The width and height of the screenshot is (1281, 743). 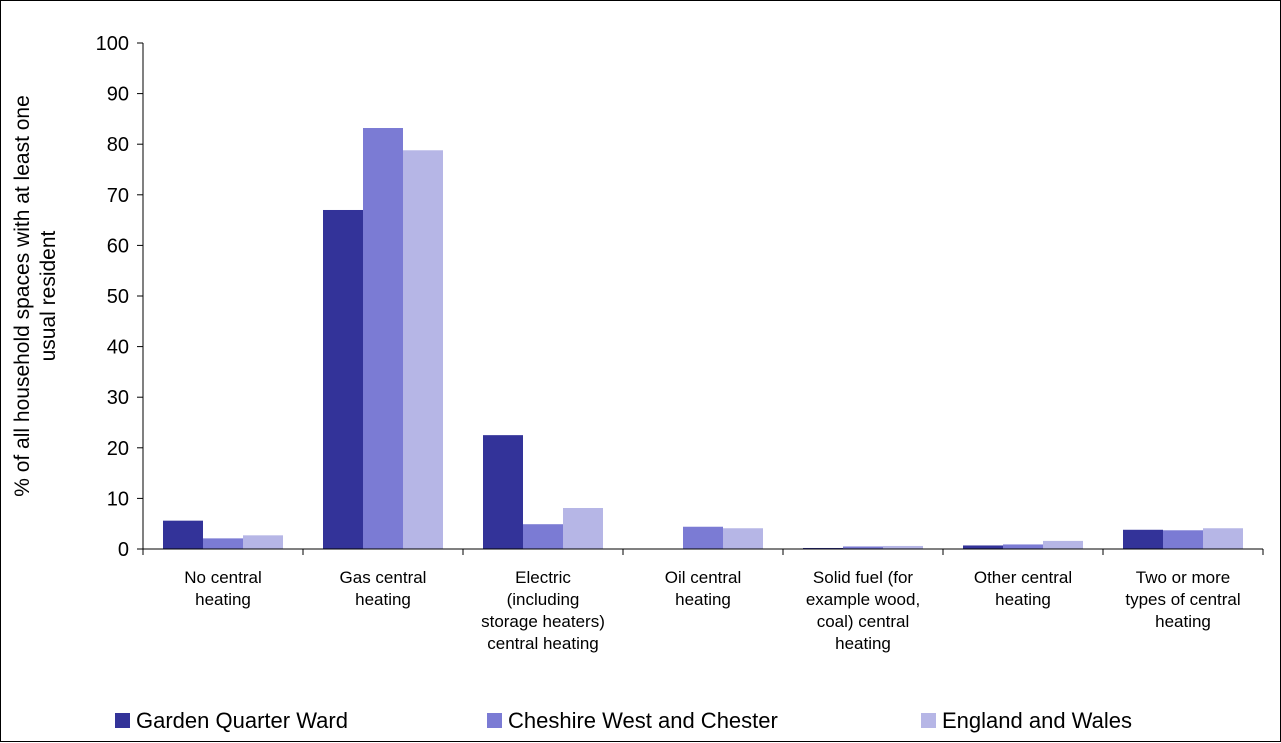 I want to click on category-label: No central heating, so click(x=222, y=588).